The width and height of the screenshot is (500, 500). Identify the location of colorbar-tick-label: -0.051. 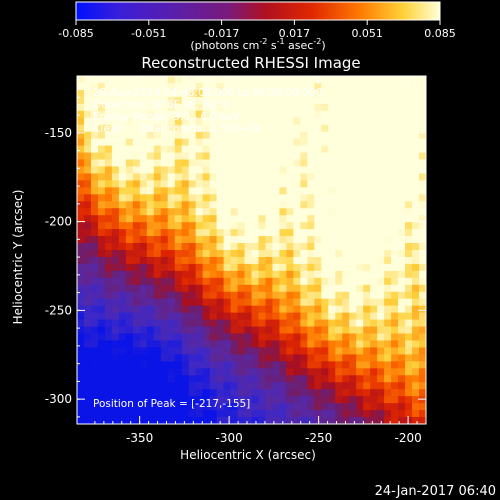
(148, 33).